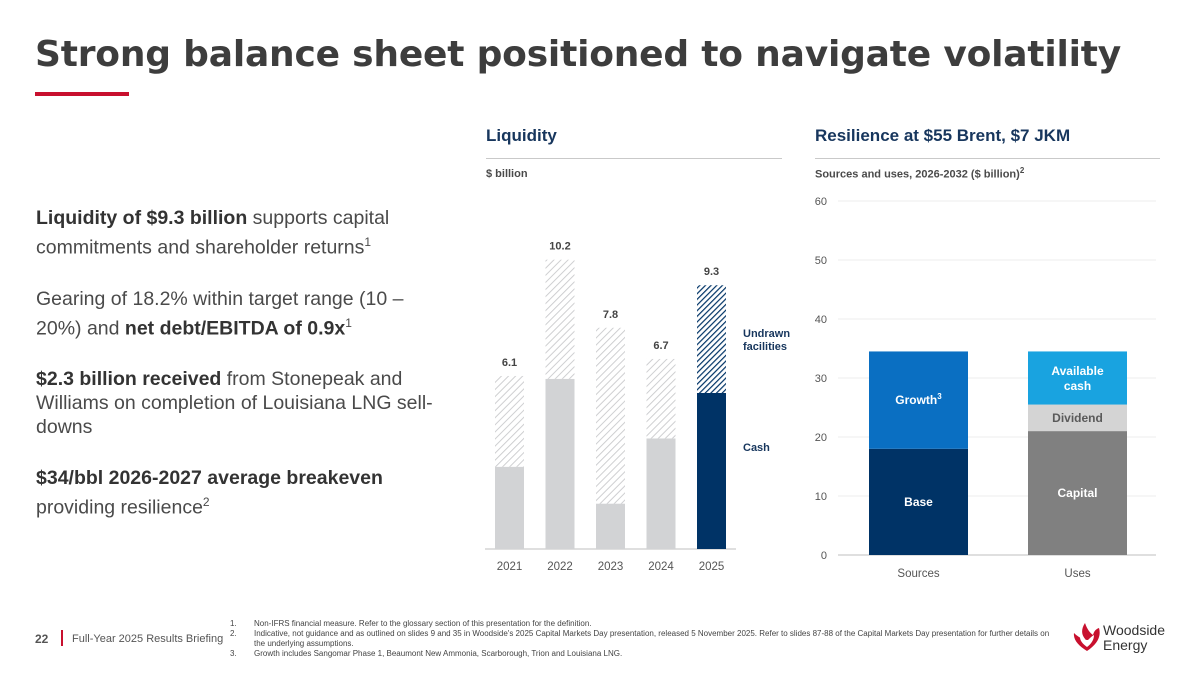 The width and height of the screenshot is (1200, 675). Describe the element at coordinates (634, 158) in the screenshot. I see `liquidity-heading-rule` at that location.